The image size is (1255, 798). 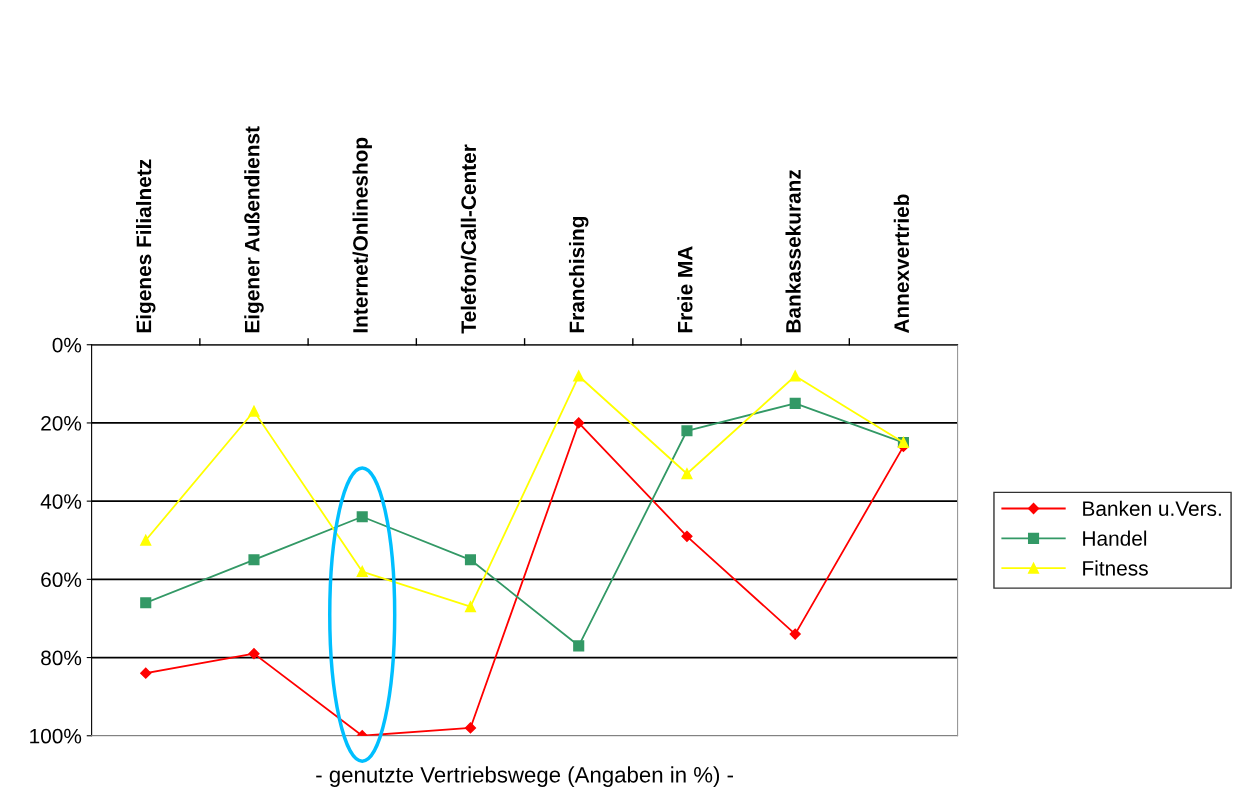 What do you see at coordinates (67, 345) in the screenshot?
I see `y-tick-label: 0%` at bounding box center [67, 345].